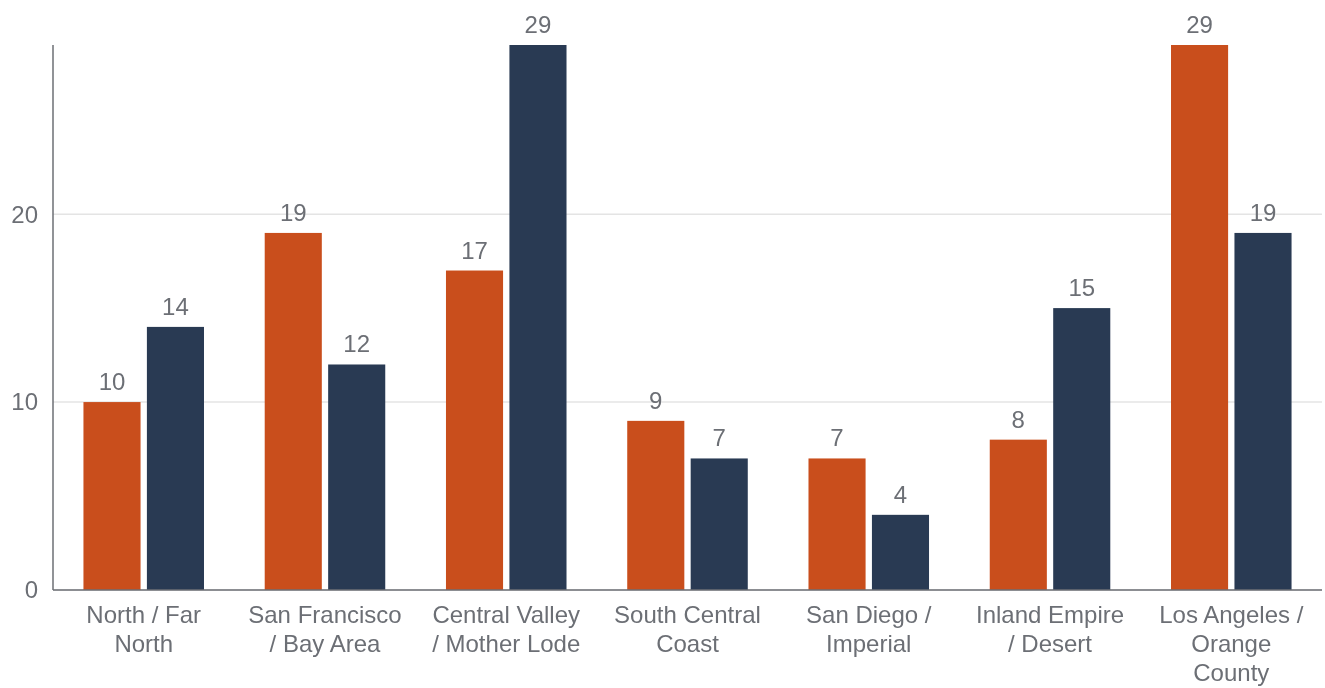  What do you see at coordinates (506, 629) in the screenshot?
I see `x-tick-label: Central Valley / Mother Lode` at bounding box center [506, 629].